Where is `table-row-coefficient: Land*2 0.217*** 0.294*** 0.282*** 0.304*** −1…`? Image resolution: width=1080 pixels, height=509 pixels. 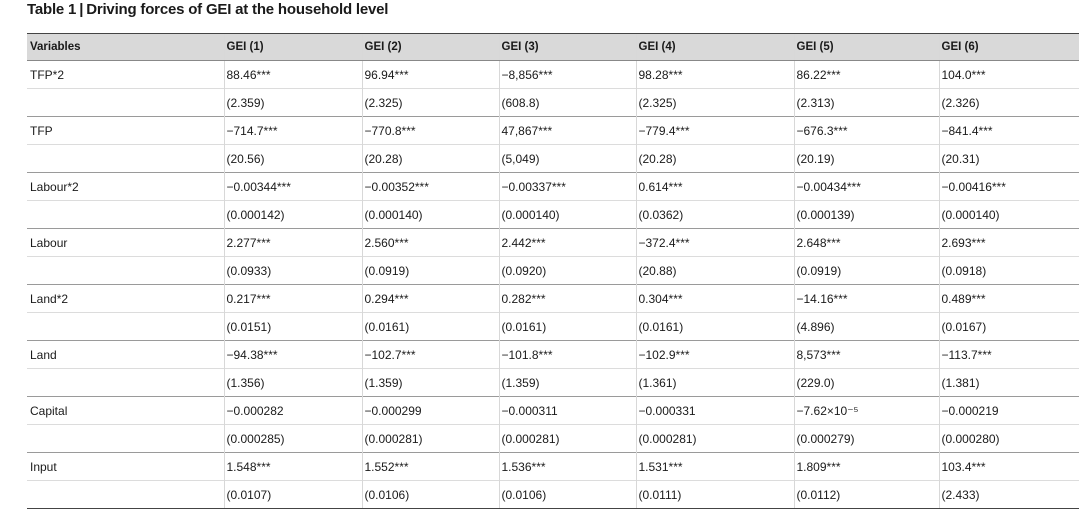
table-row-coefficient: Land*2 0.217*** 0.294*** 0.282*** 0.304*** −1… is located at coordinates (553, 298).